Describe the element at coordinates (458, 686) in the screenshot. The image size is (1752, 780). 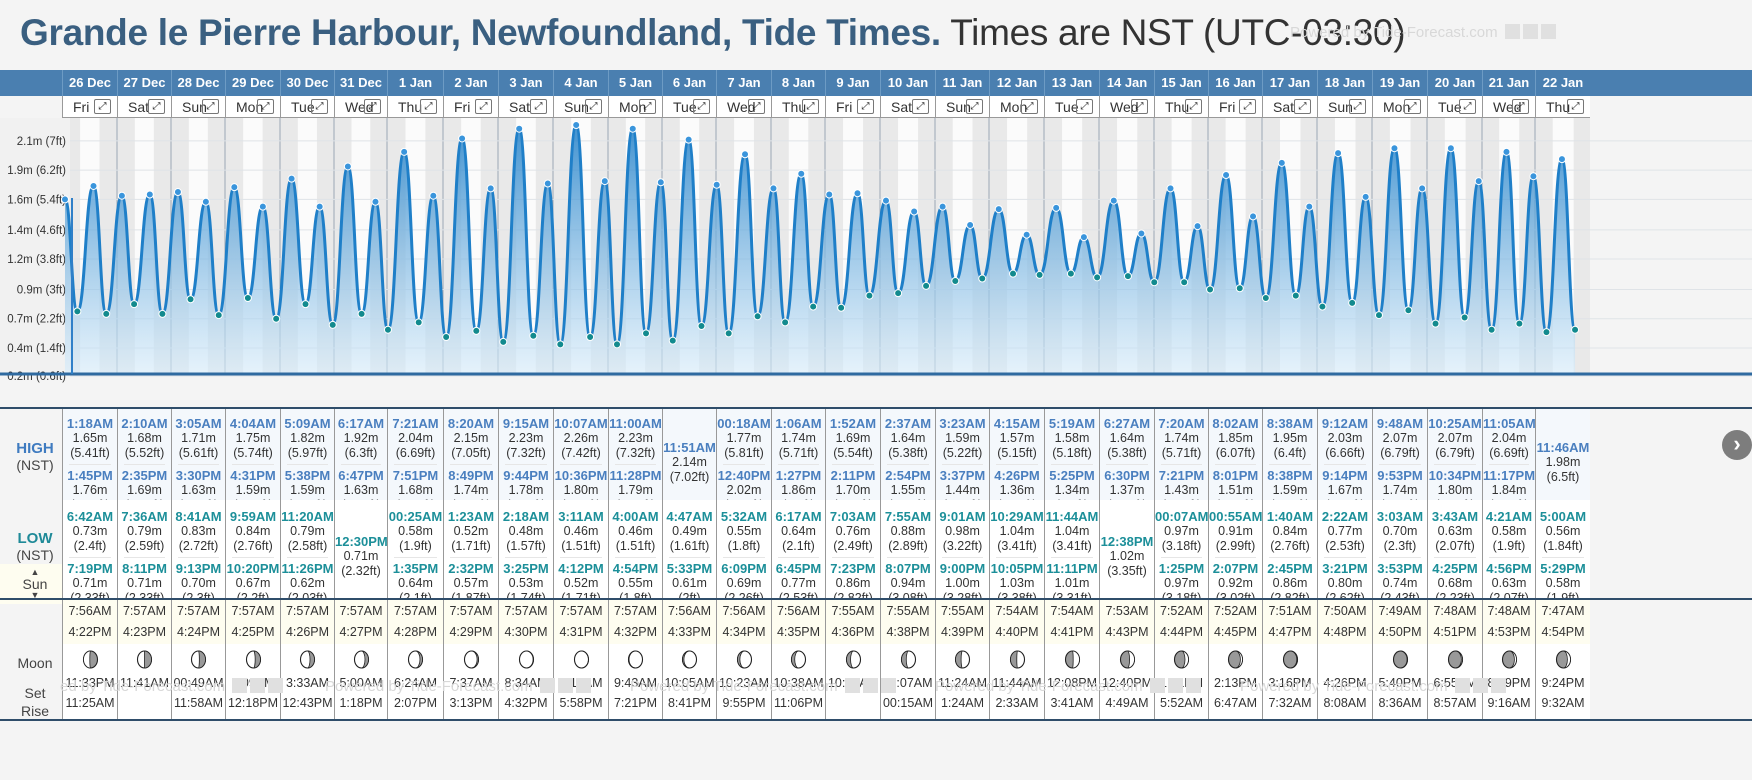
I see `powered-by-footer-2: Powered by Tide-Forecast.com` at that location.